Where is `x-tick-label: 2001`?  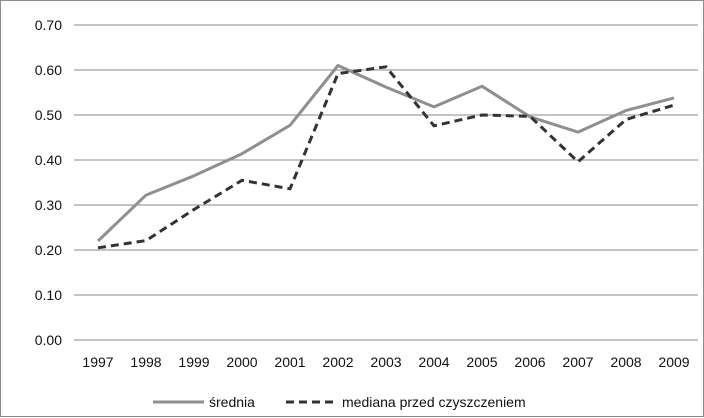 x-tick-label: 2001 is located at coordinates (289, 362).